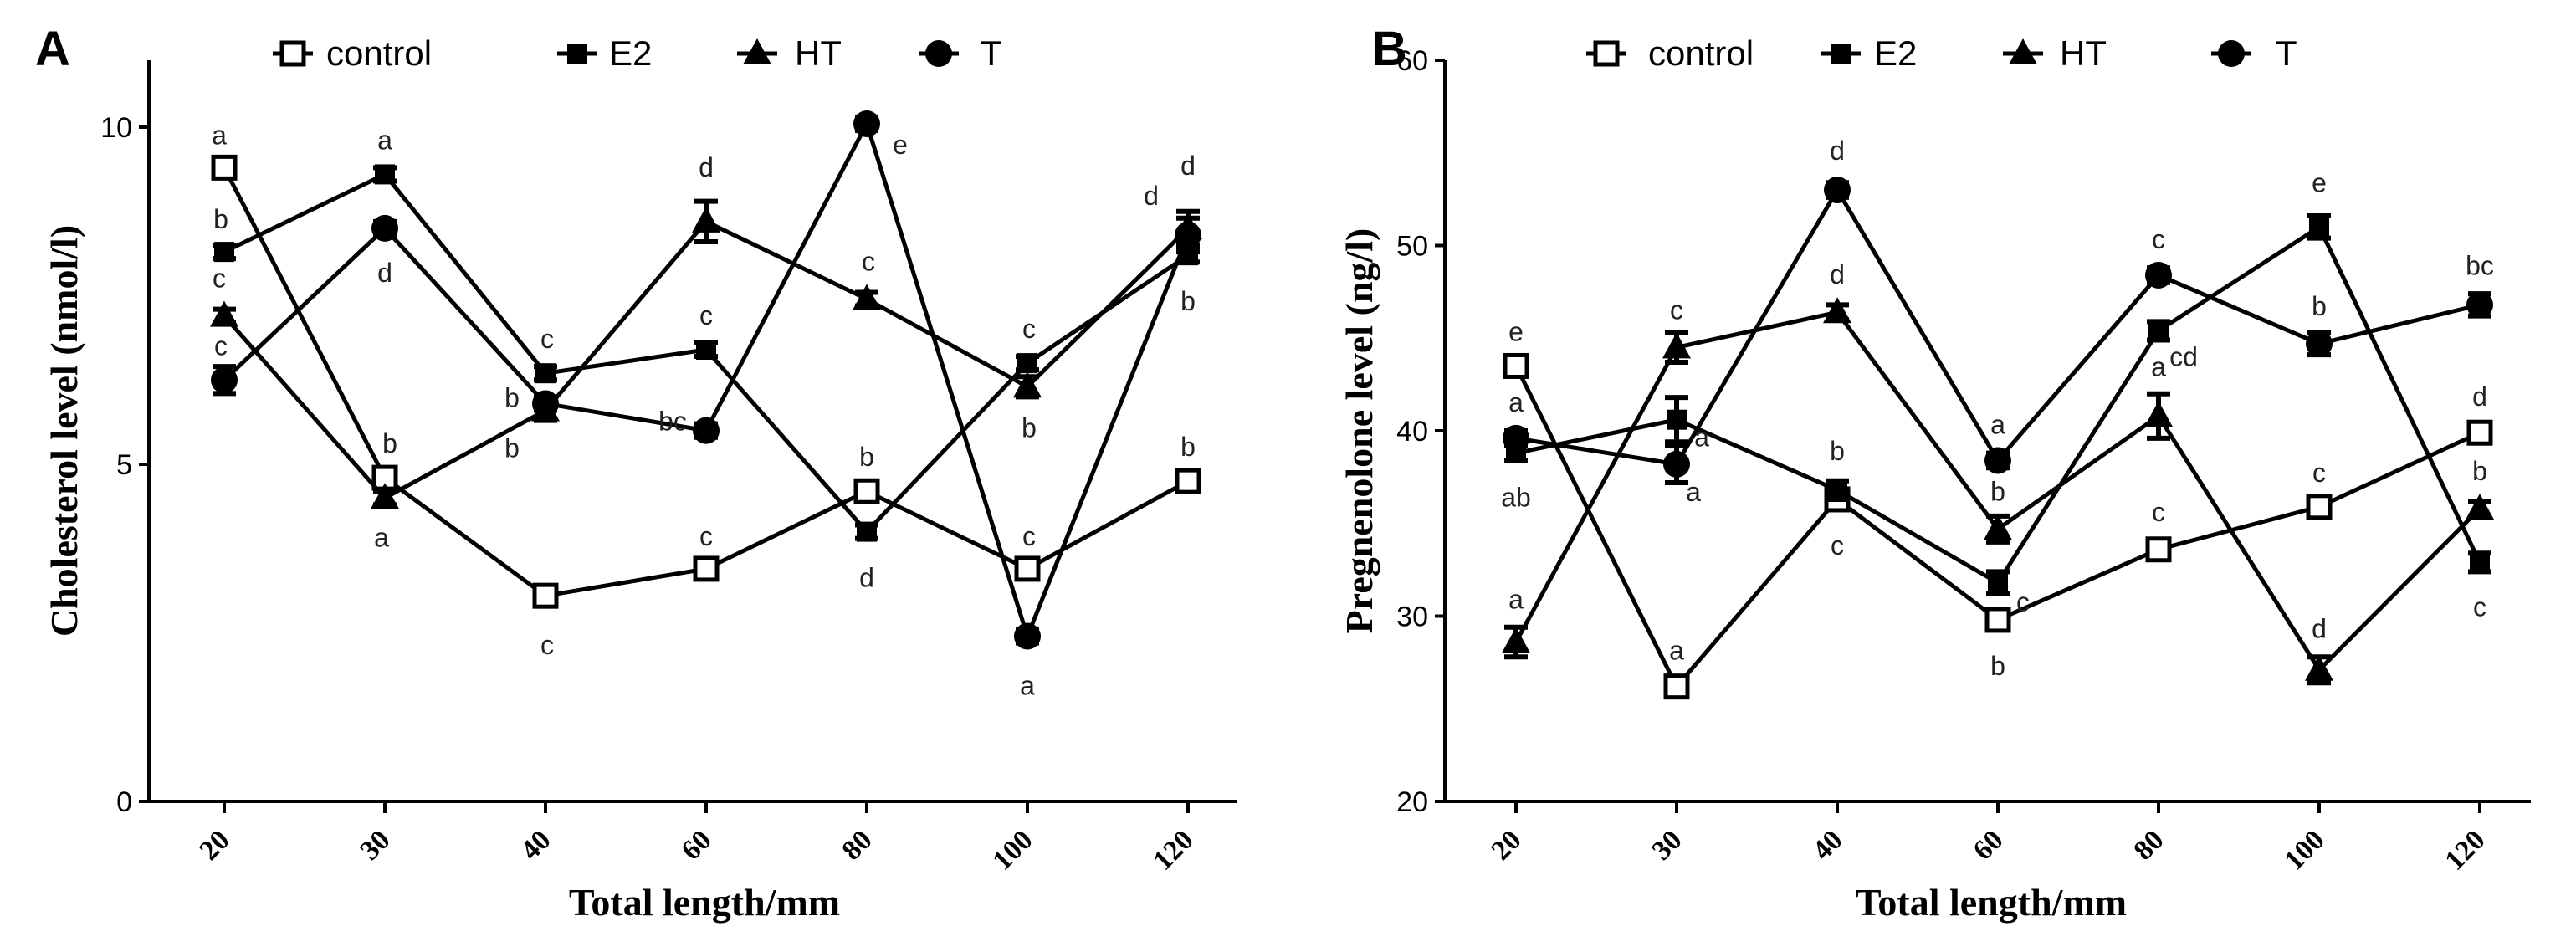 The image size is (2576, 952). I want to click on x-tick-label: 120, so click(2465, 850).